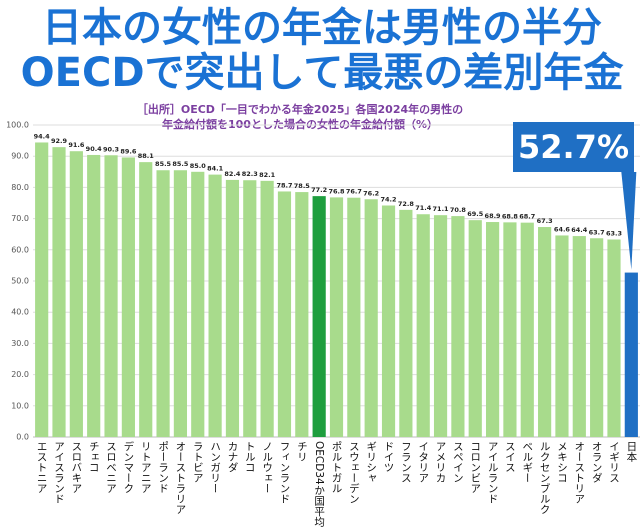 The width and height of the screenshot is (644, 532). I want to click on value-label: 64.6, so click(562, 229).